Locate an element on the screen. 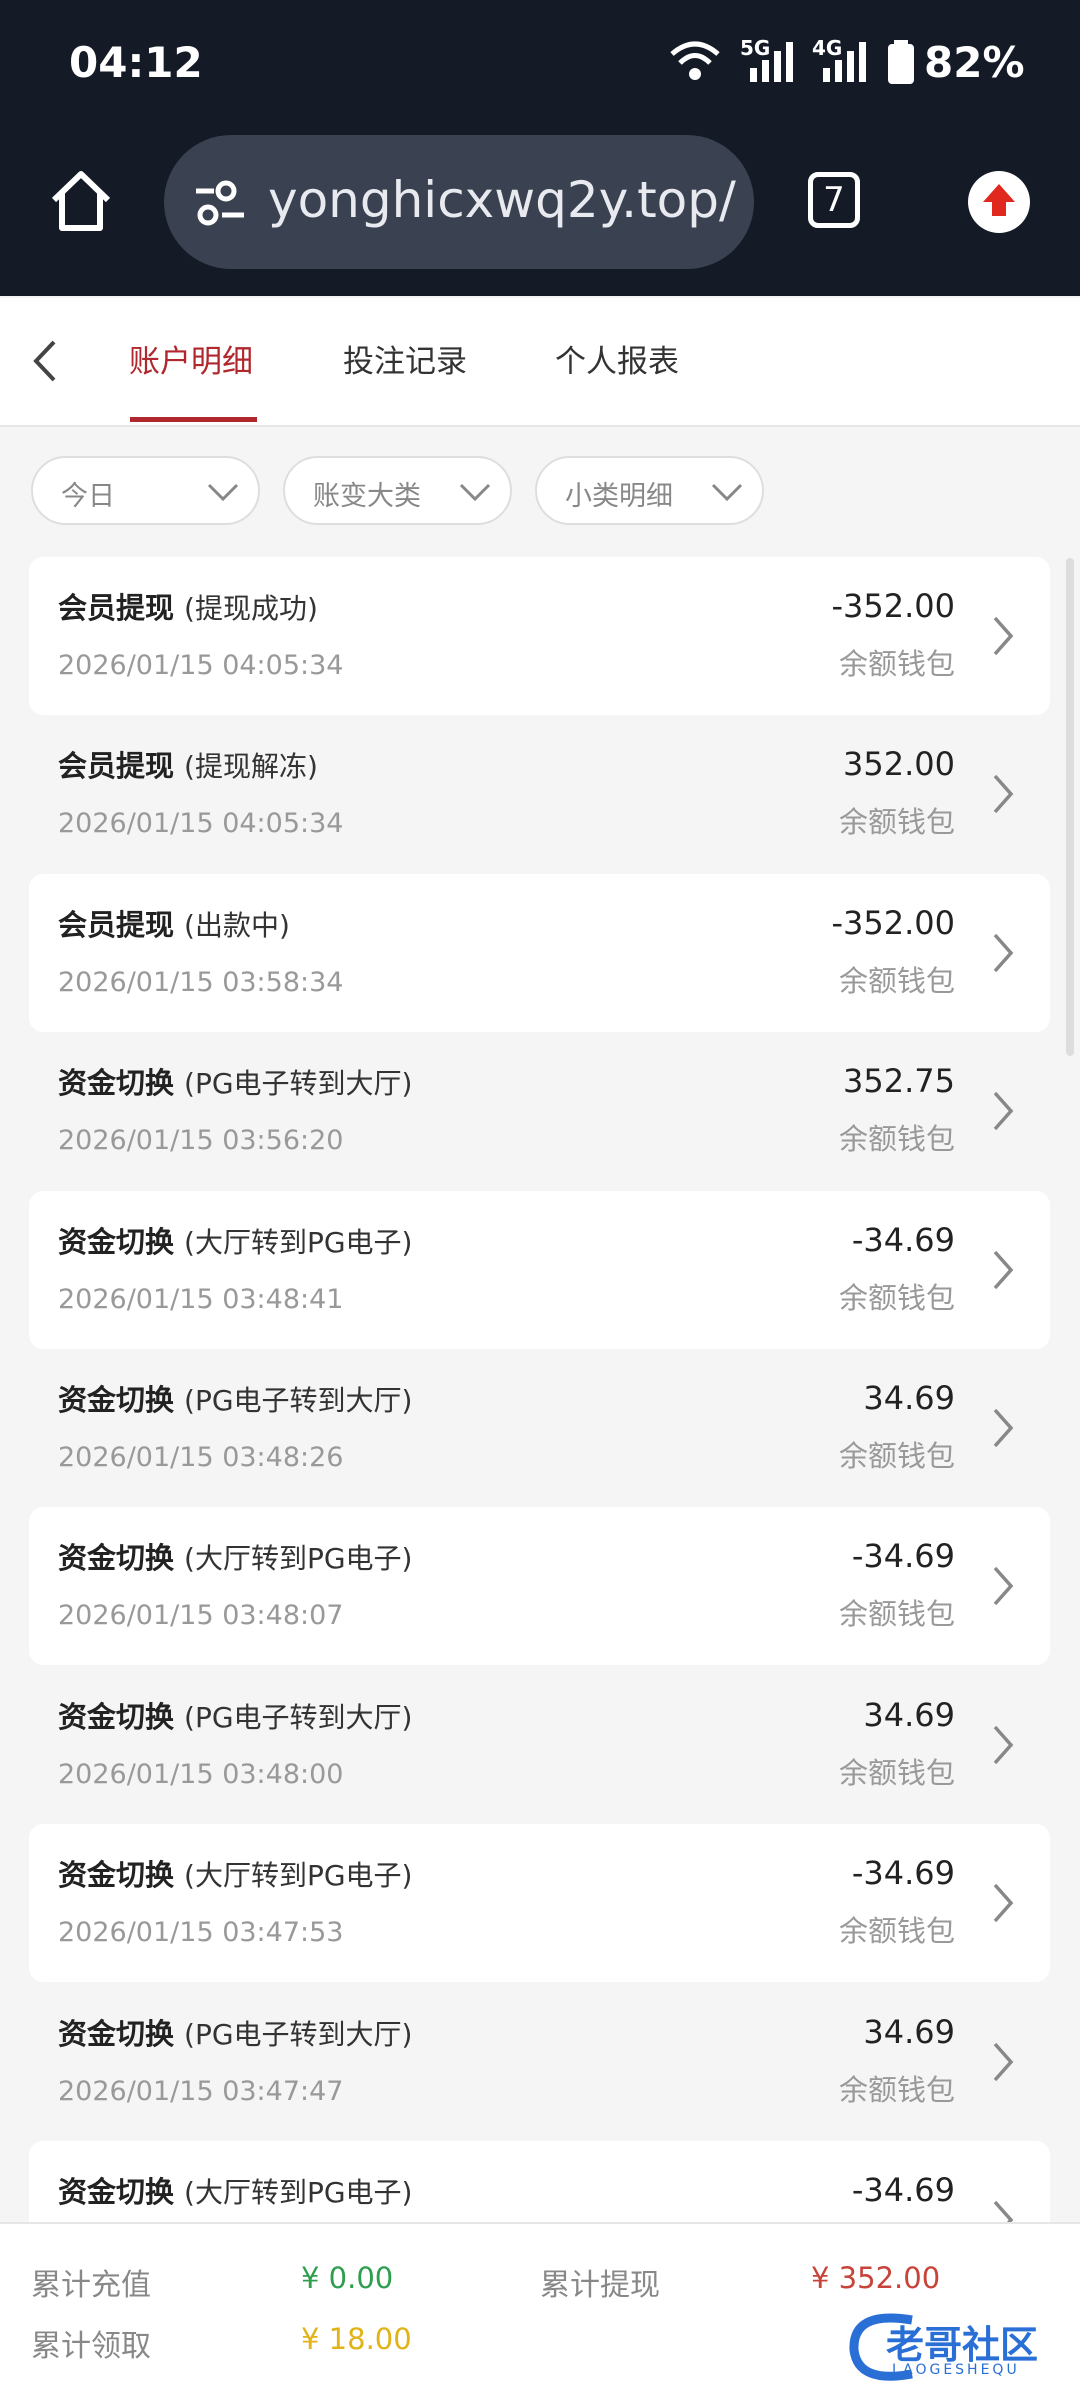 The image size is (1080, 2402). record-time: 2026/01/15 03:48:07 is located at coordinates (201, 1616).